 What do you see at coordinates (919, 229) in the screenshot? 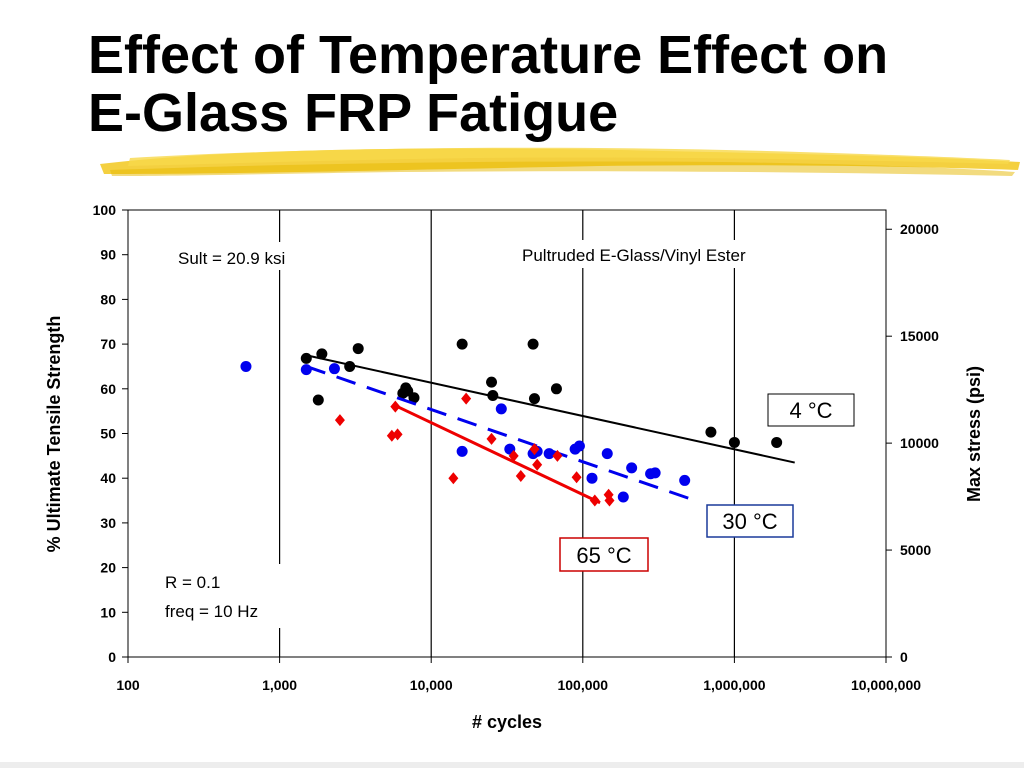
I see `y2-tick-label: 20000` at bounding box center [919, 229].